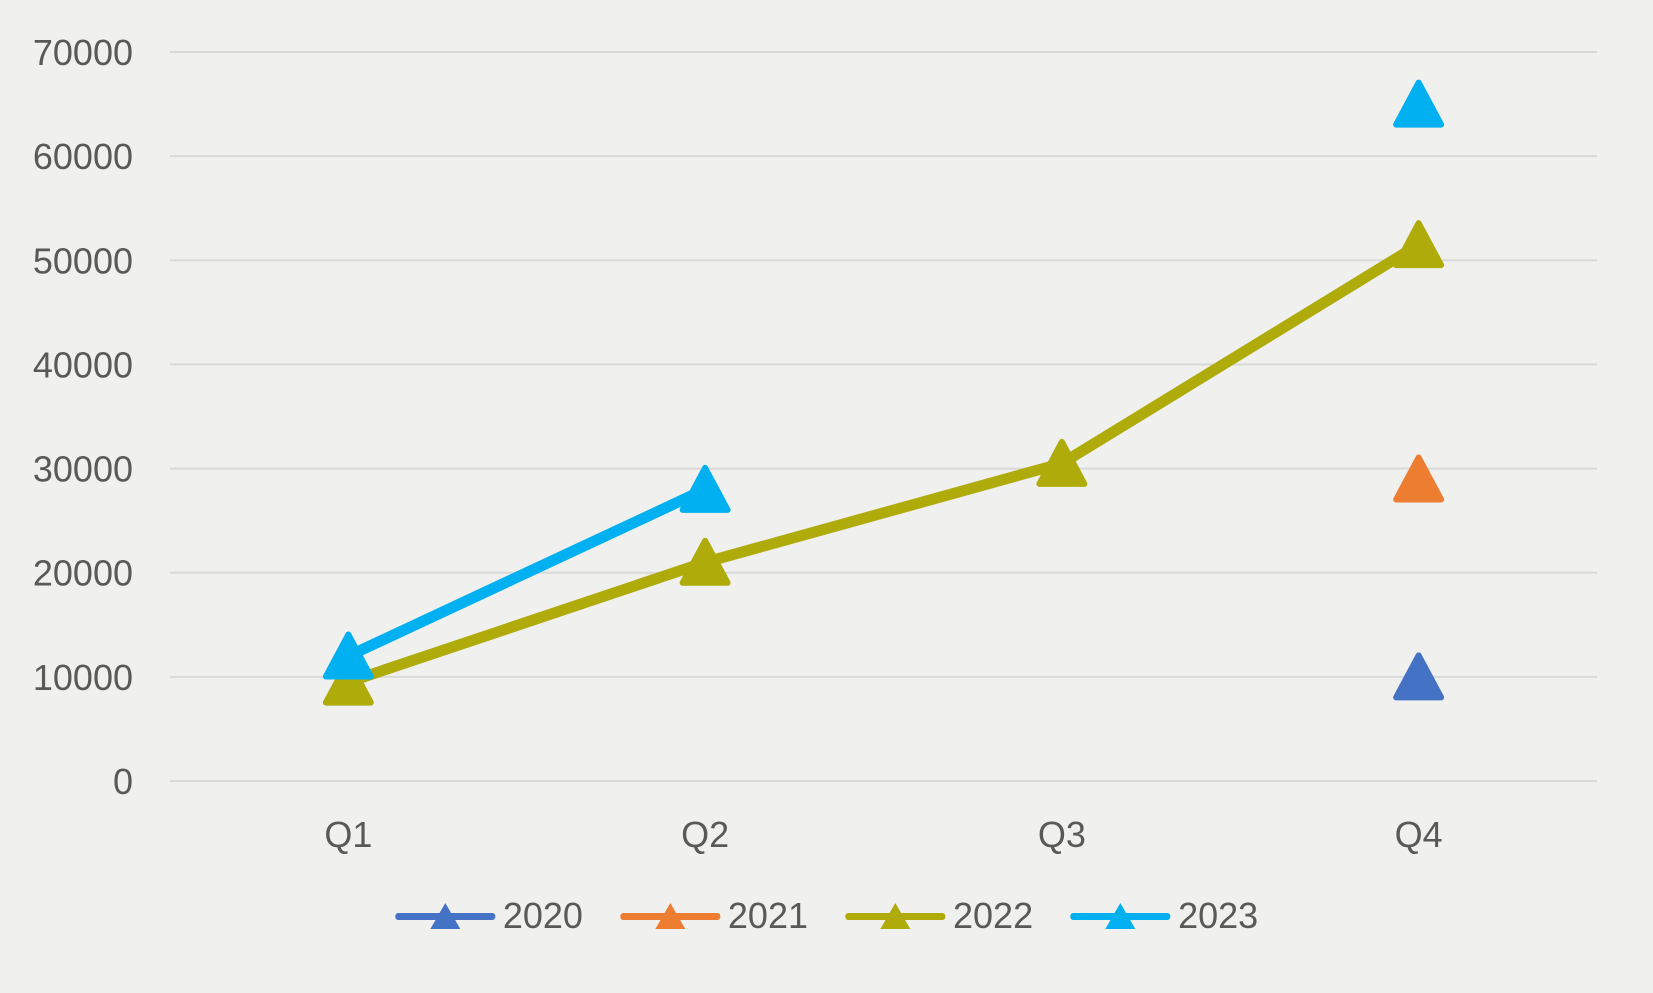 The height and width of the screenshot is (993, 1653). Describe the element at coordinates (705, 488) in the screenshot. I see `marker-2023-Q2` at that location.